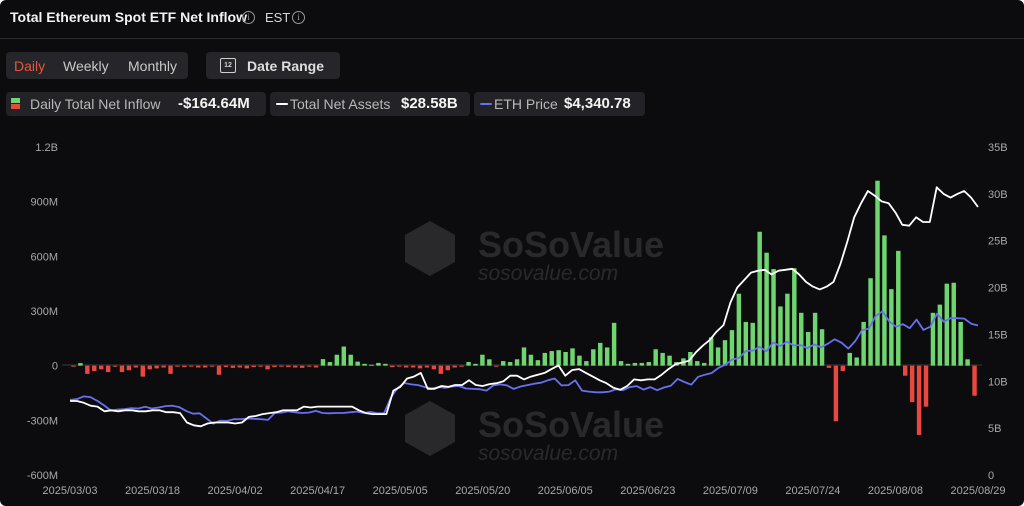 This screenshot has width=1024, height=506. What do you see at coordinates (86, 66) in the screenshot?
I see `tab-weekly: Weekly` at bounding box center [86, 66].